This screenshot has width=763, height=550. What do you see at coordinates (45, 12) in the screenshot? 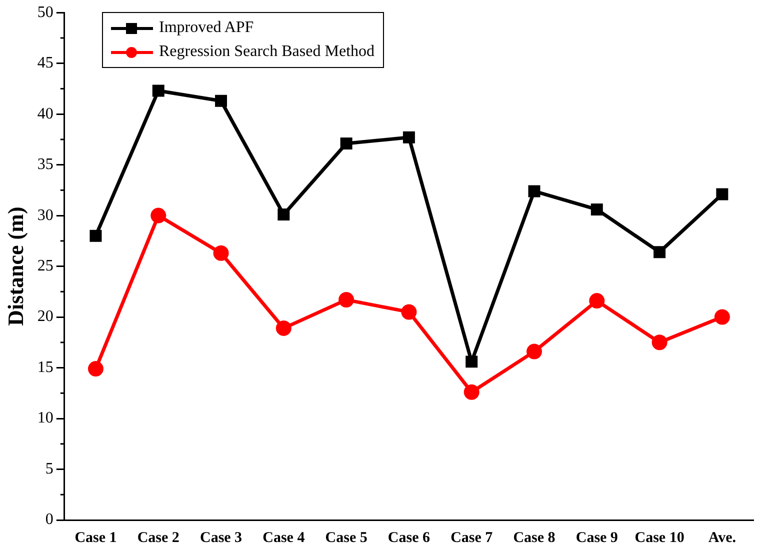
I see `y-tick-label: 50` at bounding box center [45, 12].